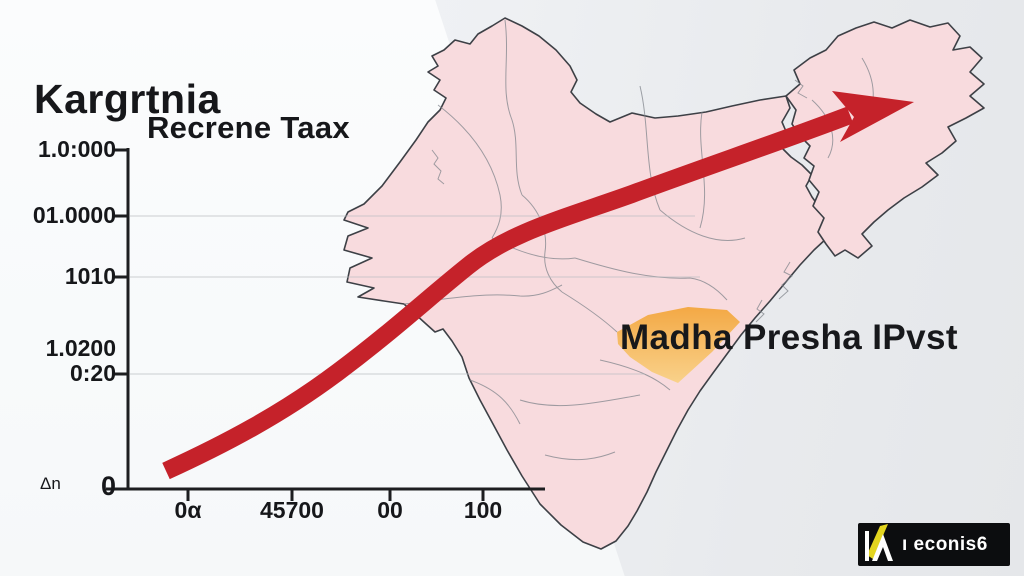 The image size is (1024, 576). What do you see at coordinates (483, 510) in the screenshot?
I see `x-tick-label: 100` at bounding box center [483, 510].